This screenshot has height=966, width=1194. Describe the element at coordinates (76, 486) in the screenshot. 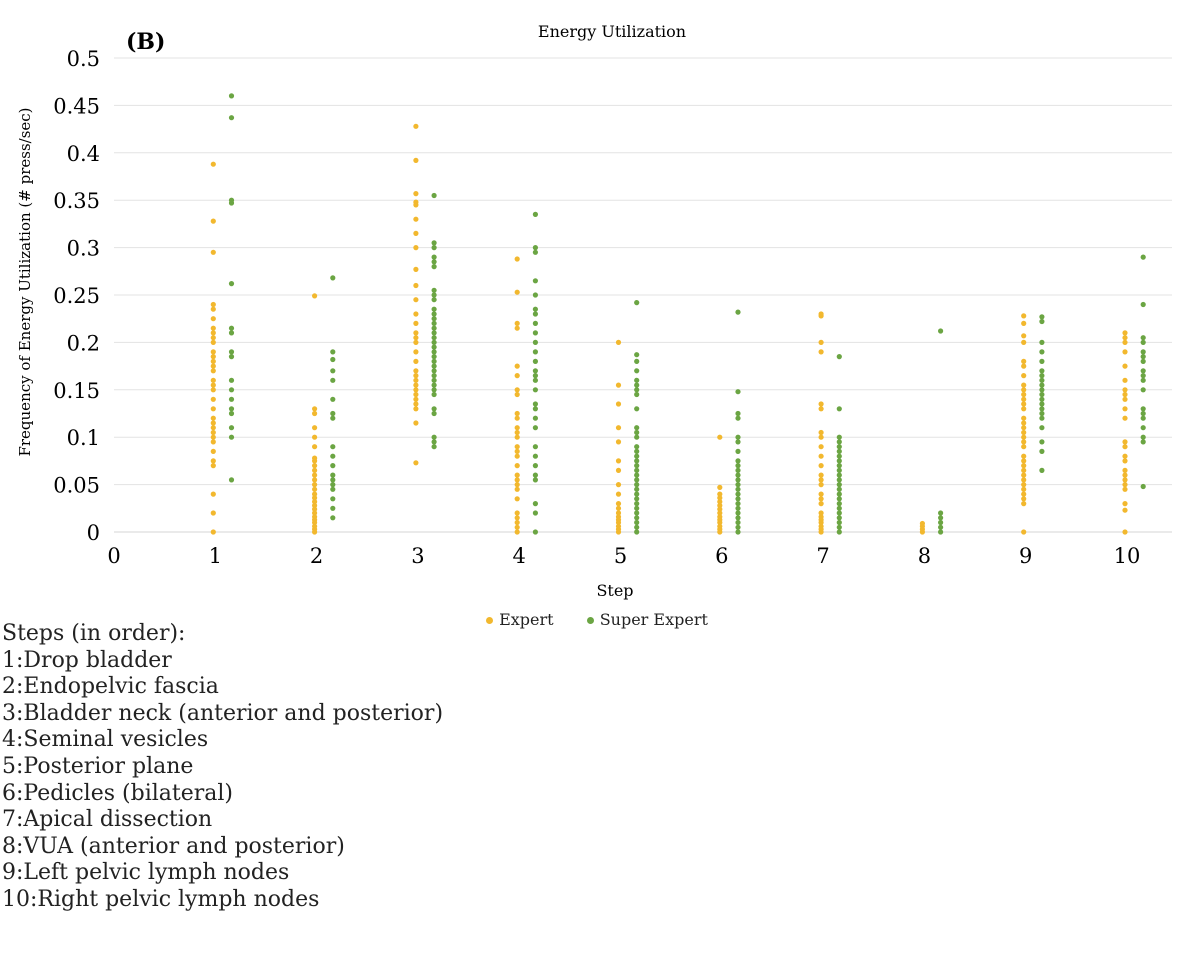

I see `y-tick-label: 0.05` at that location.